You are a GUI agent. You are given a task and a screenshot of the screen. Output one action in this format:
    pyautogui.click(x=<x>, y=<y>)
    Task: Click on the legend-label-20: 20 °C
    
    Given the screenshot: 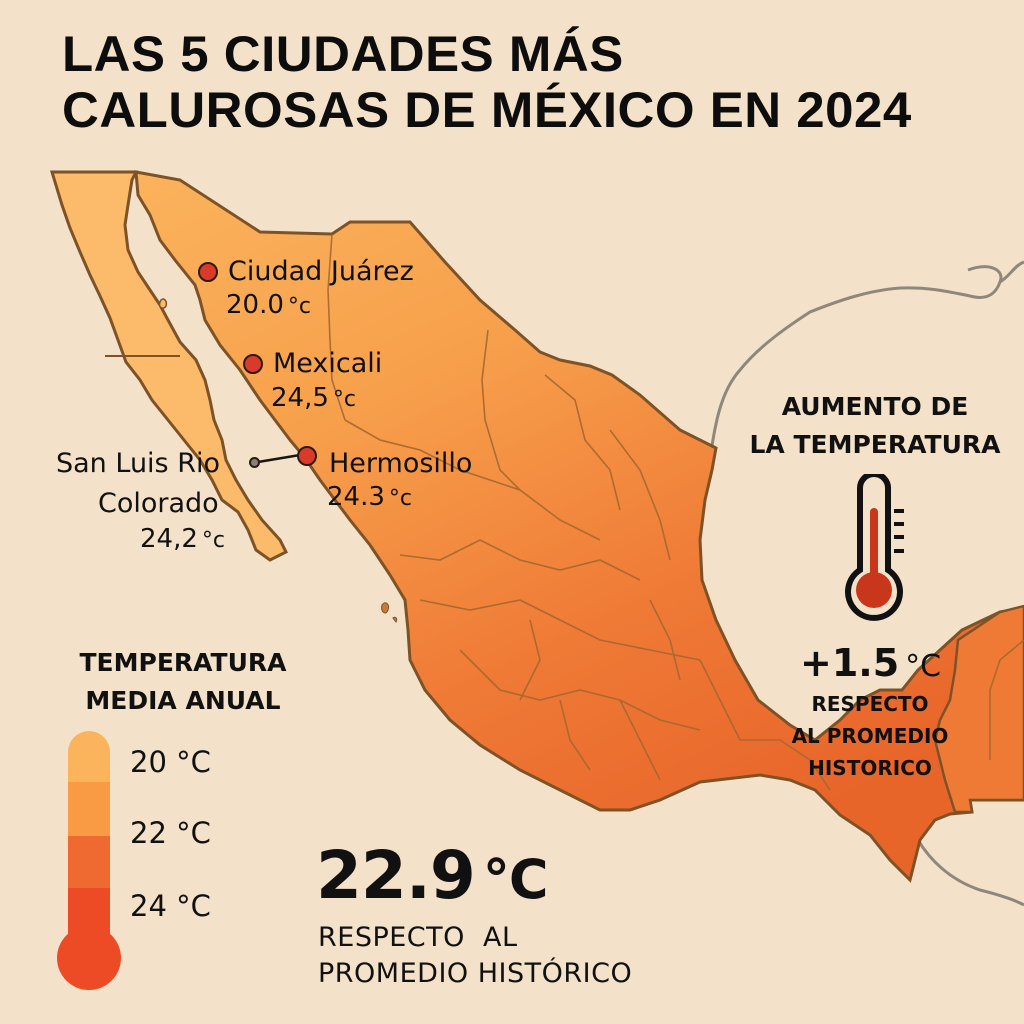 What is the action you would take?
    pyautogui.click(x=170, y=762)
    